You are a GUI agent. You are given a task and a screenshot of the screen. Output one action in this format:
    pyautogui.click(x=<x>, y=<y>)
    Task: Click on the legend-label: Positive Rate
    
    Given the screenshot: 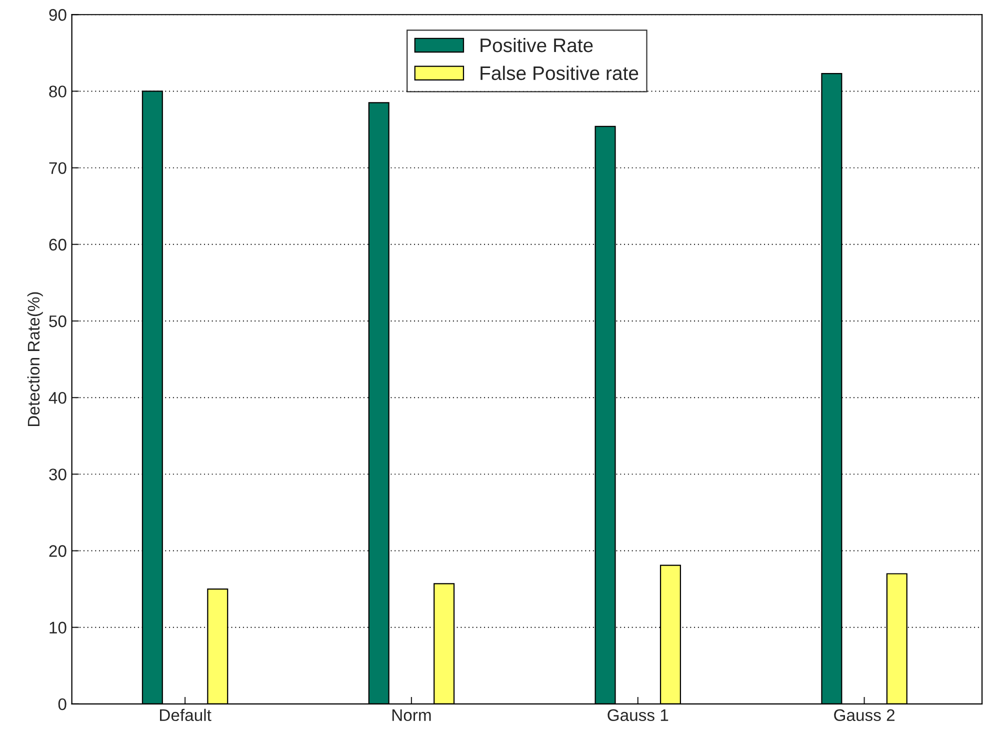 What is the action you would take?
    pyautogui.click(x=536, y=45)
    